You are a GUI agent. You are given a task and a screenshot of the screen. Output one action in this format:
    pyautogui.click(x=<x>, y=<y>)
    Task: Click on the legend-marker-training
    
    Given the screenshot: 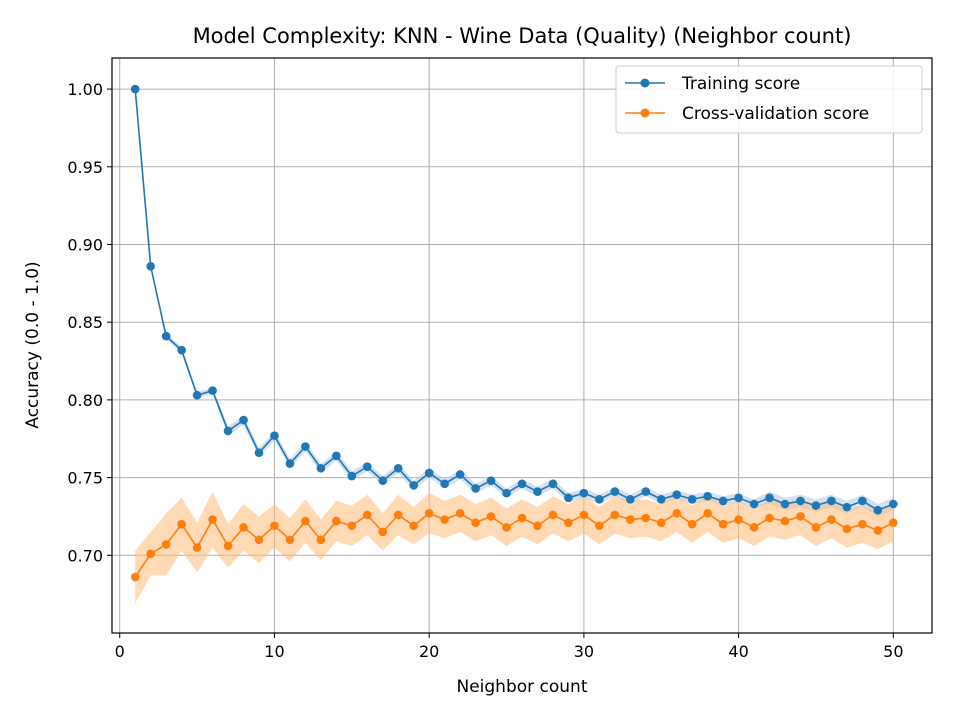 What is the action you would take?
    pyautogui.click(x=645, y=83)
    